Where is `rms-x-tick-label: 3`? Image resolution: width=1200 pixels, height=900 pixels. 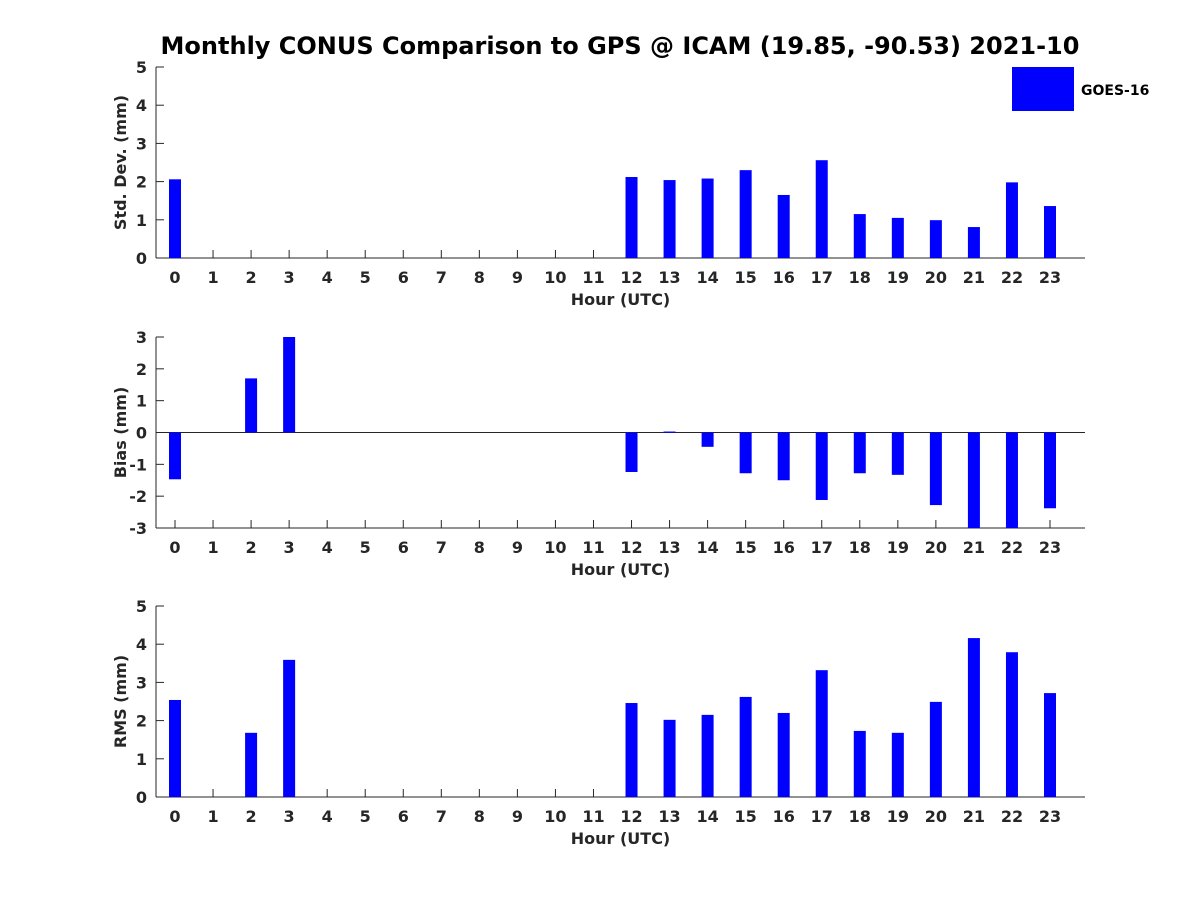
rms-x-tick-label: 3 is located at coordinates (289, 816).